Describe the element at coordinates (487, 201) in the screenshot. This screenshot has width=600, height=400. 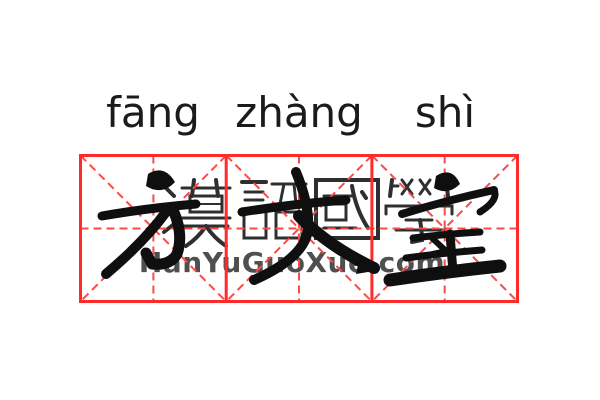
I see `shi-roof-hook-stroke` at that location.